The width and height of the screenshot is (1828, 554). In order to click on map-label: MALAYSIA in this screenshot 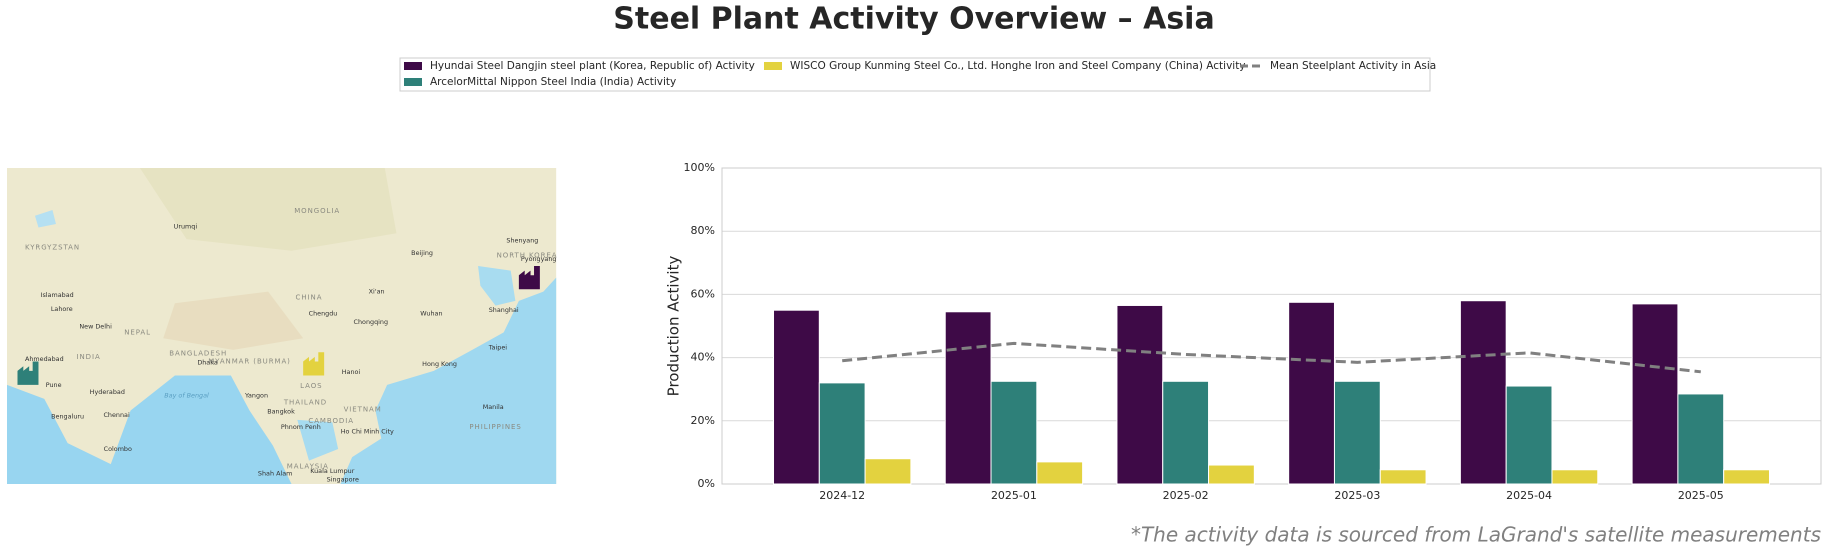, I will do `click(308, 466)`.